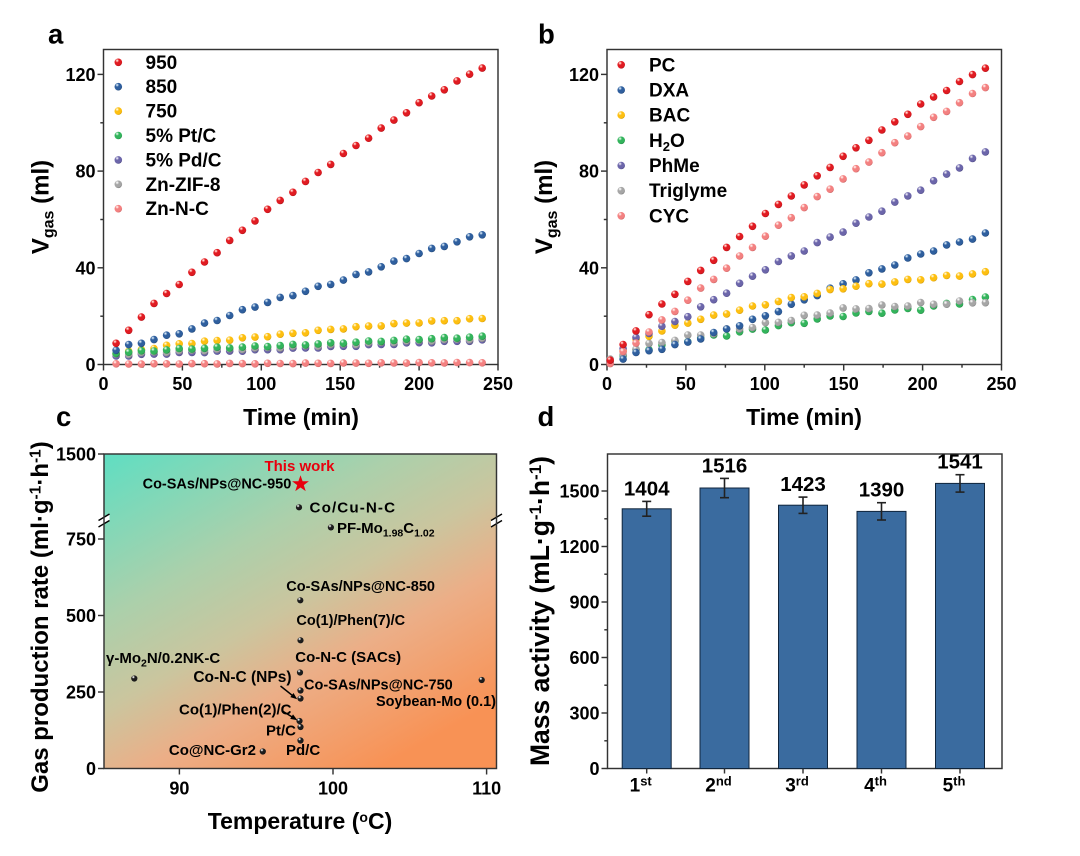 This screenshot has width=1080, height=856. What do you see at coordinates (40, 617) in the screenshot?
I see `svg-text:Gas production rate (ml·g-1·h-: Gas production rate (ml·g-1·h-1)` at bounding box center [40, 617].